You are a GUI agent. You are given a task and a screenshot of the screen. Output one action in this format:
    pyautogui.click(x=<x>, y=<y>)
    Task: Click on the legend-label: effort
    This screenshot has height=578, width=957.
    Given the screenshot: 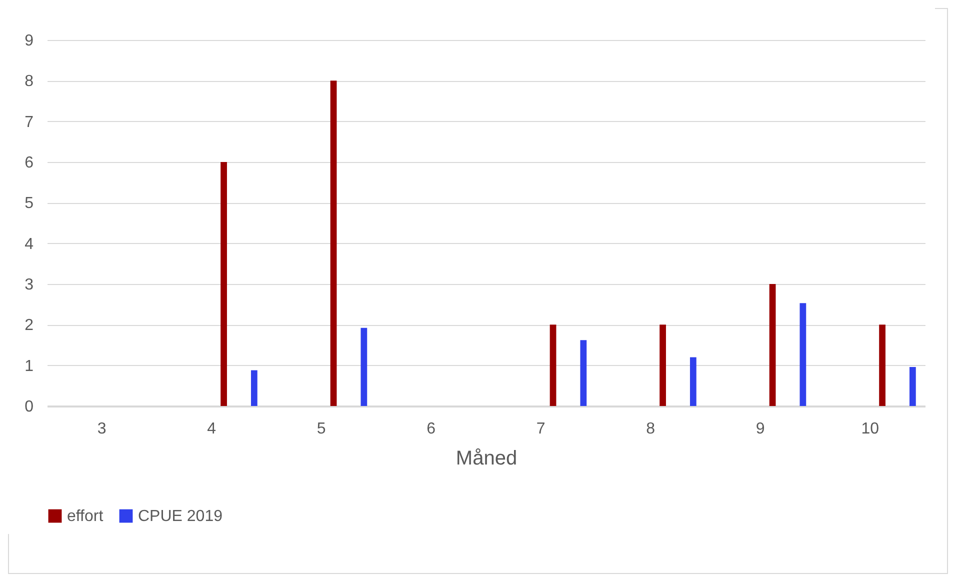 What is the action you would take?
    pyautogui.click(x=85, y=516)
    